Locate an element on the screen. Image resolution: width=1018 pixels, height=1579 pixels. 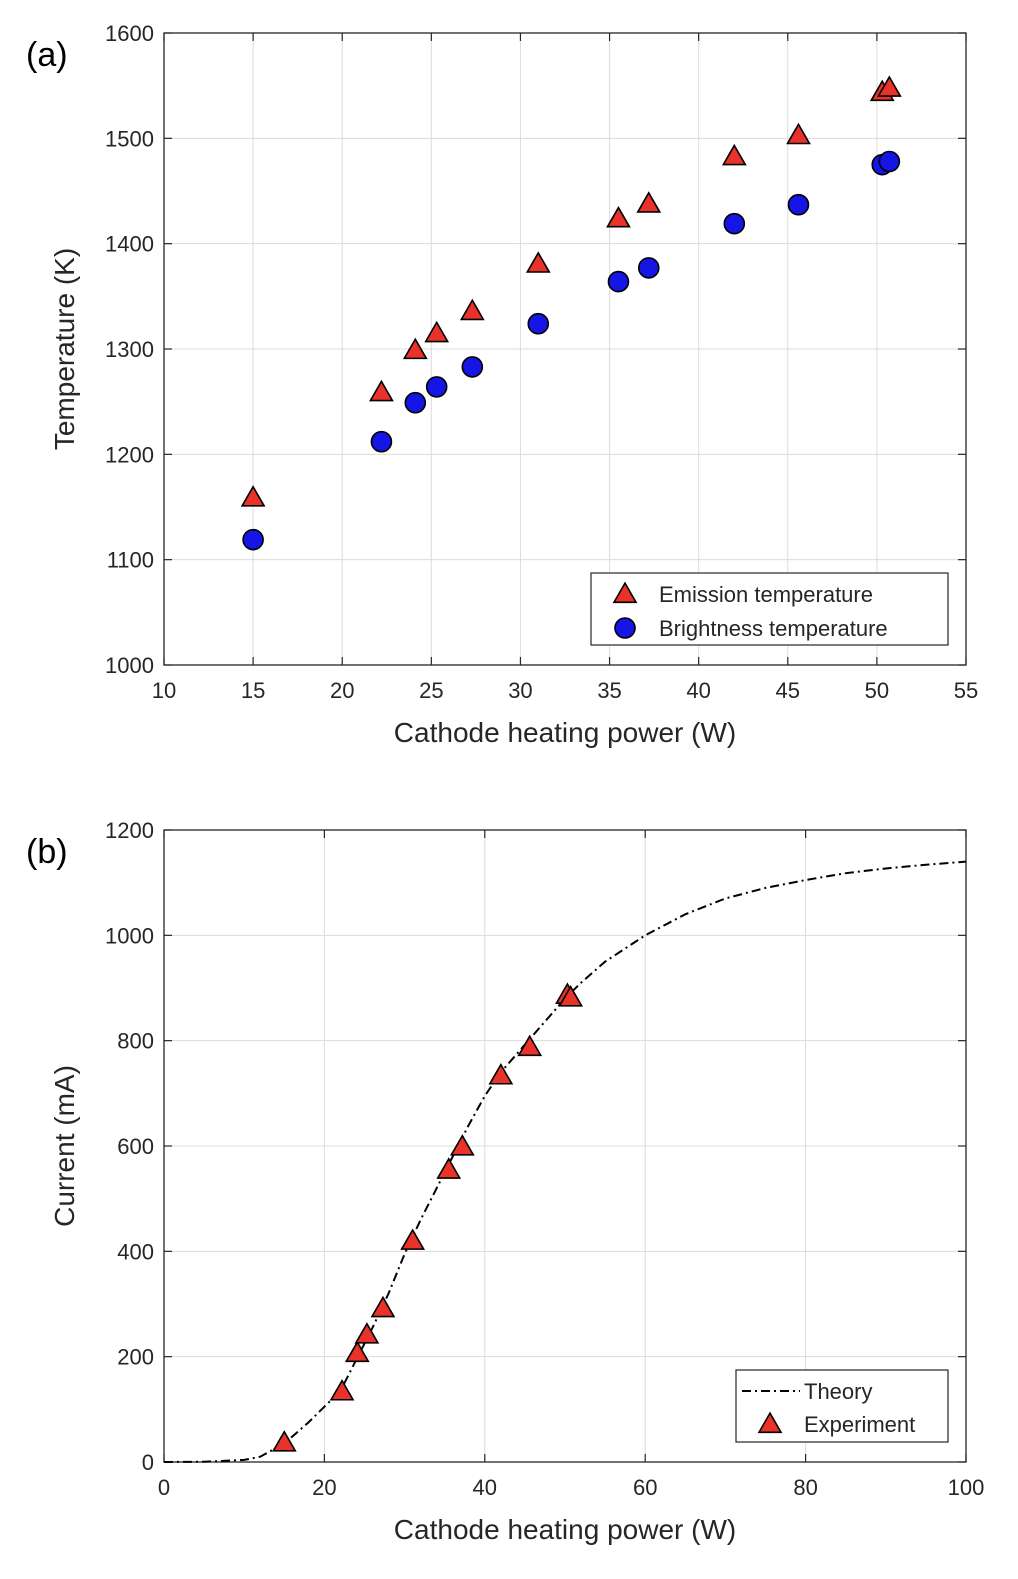
legend-symbol-emission-temperature is located at coordinates (625, 592).